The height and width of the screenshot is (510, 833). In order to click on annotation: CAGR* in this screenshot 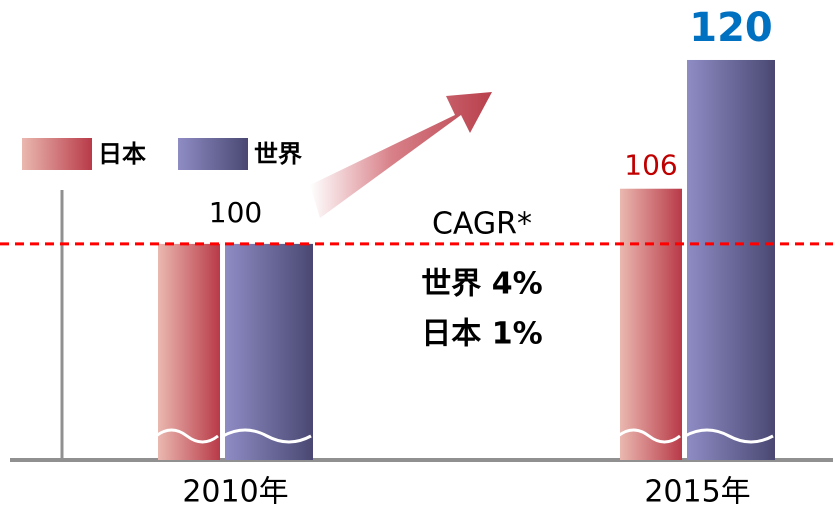, I will do `click(482, 224)`.